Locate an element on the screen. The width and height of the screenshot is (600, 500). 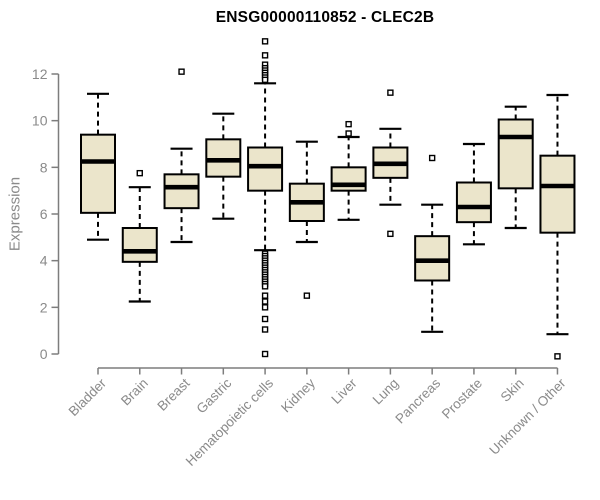
y-axis-label: Expression is located at coordinates (15, 214).